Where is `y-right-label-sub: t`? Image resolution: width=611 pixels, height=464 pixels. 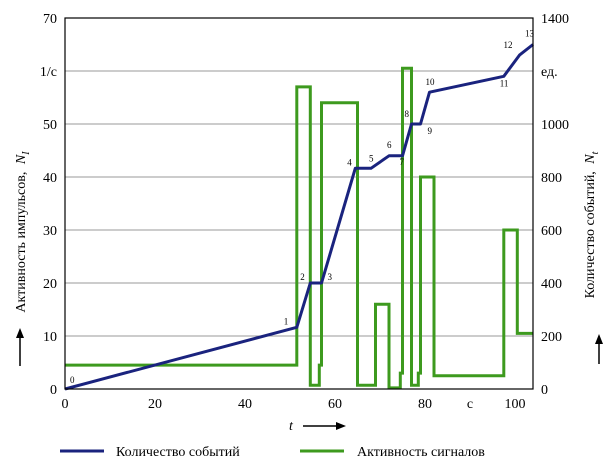
y-right-label-sub: t is located at coordinates (595, 152).